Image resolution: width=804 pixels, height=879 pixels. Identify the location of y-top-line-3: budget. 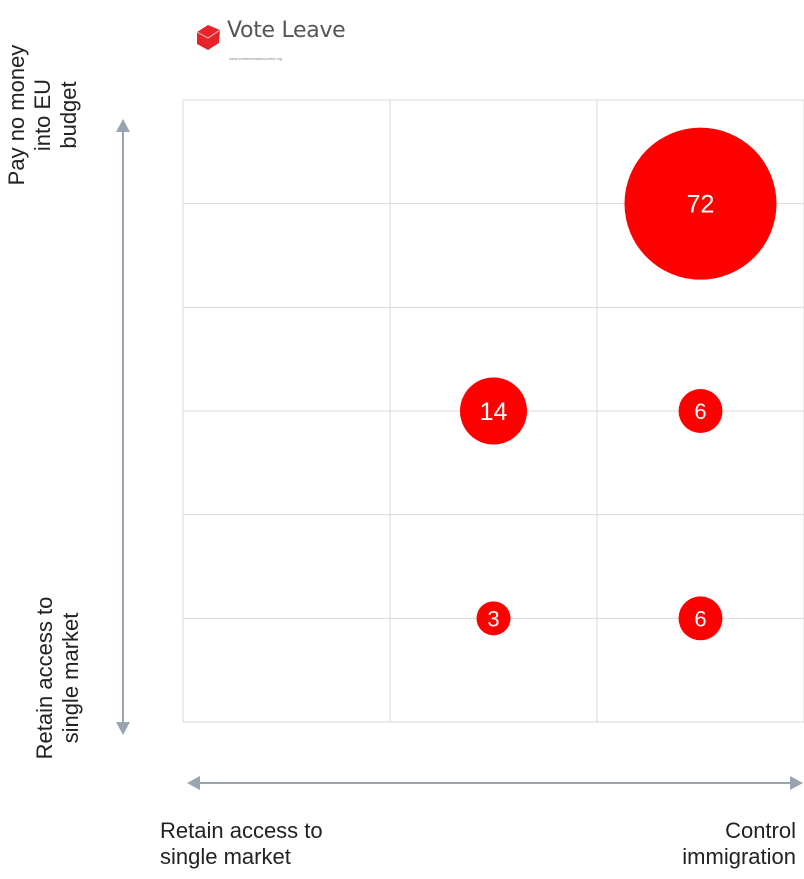
(68, 115).